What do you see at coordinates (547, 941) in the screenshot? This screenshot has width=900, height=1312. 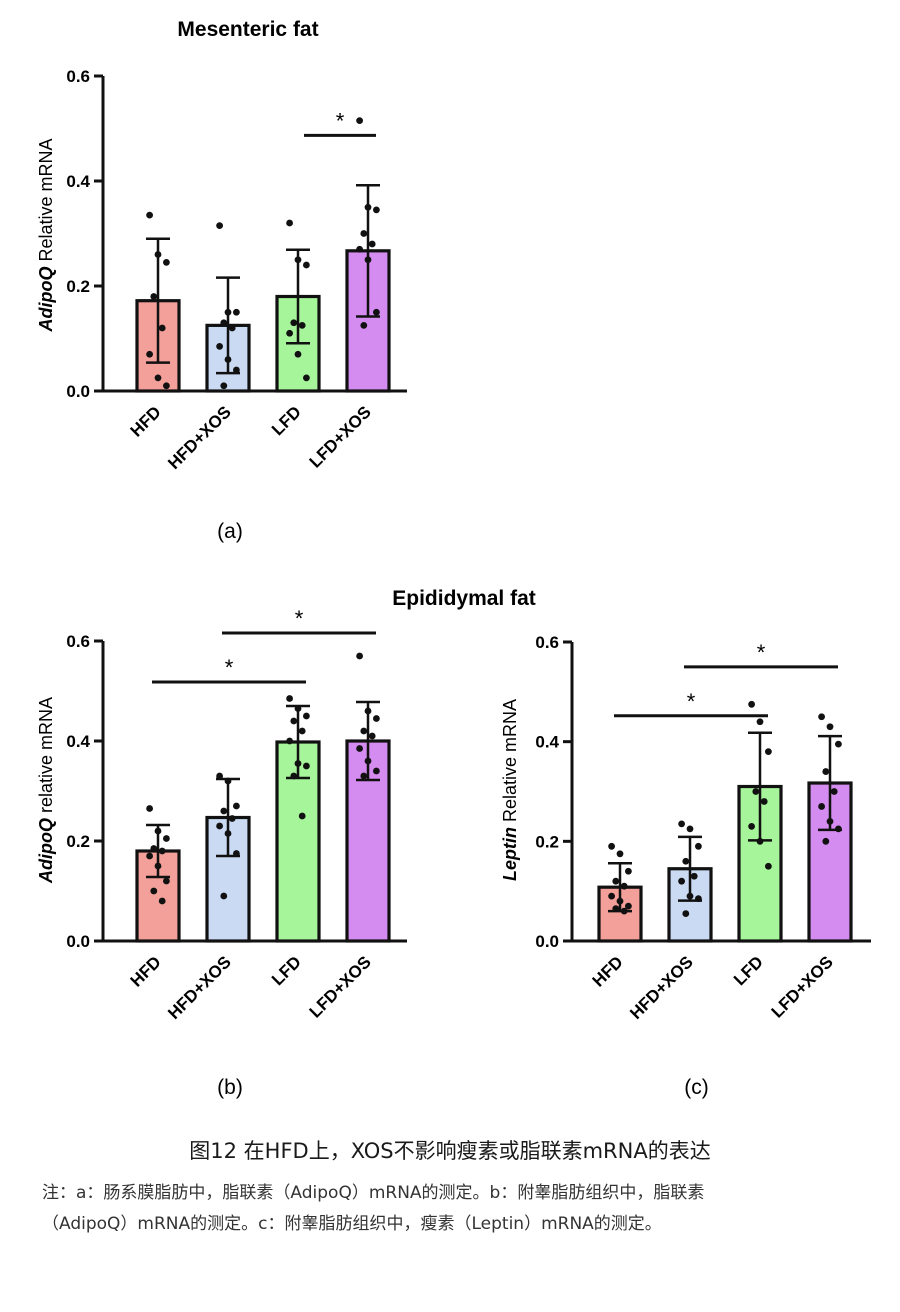 I see `y-tick-label: 0.0` at bounding box center [547, 941].